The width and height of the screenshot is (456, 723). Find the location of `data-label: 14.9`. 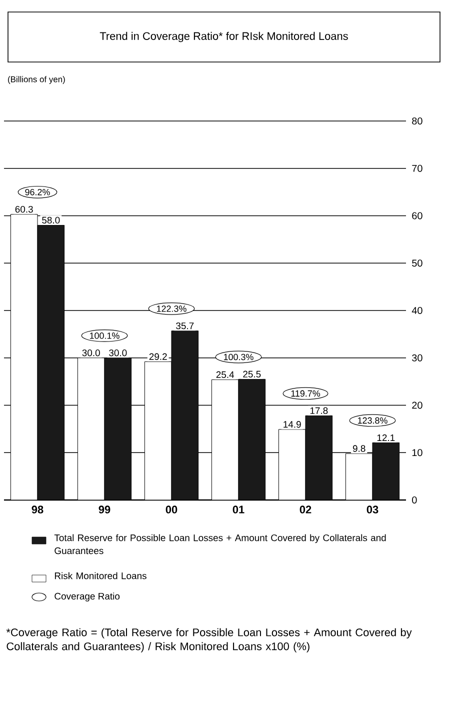

data-label: 14.9 is located at coordinates (292, 424).